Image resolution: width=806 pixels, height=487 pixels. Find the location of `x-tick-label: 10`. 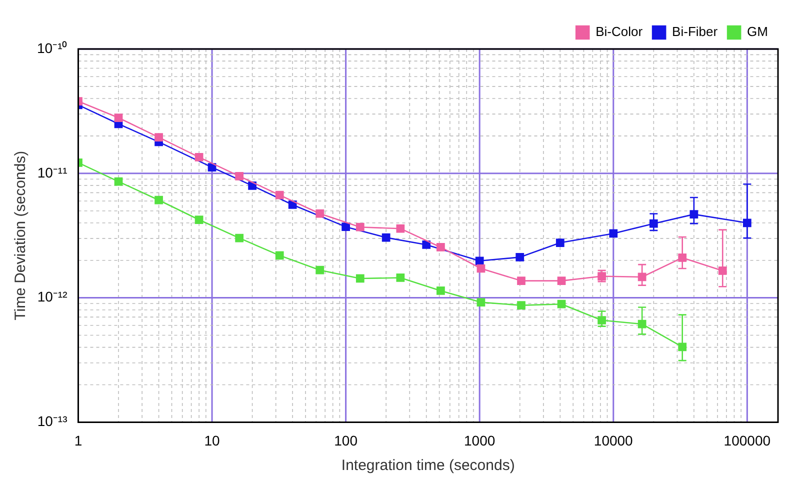

x-tick-label: 10 is located at coordinates (212, 440).